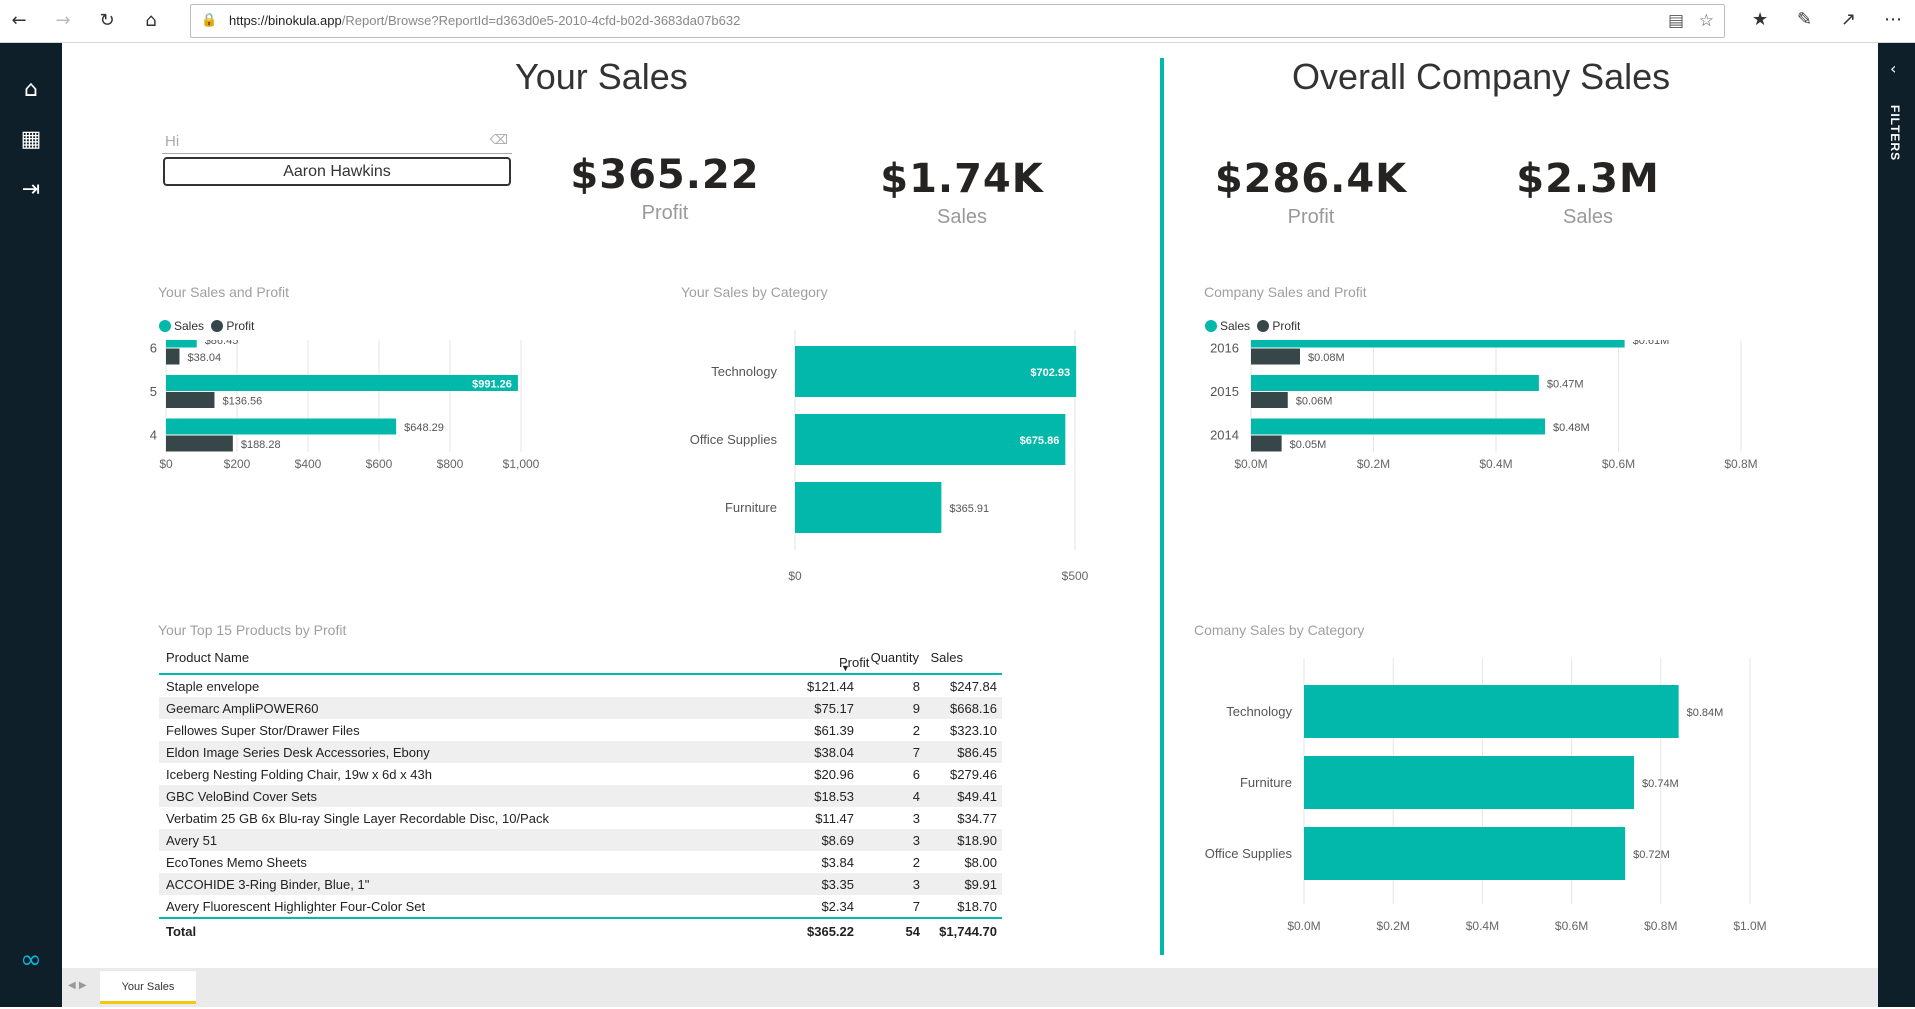 Image resolution: width=1915 pixels, height=1009 pixels. Describe the element at coordinates (1651, 855) in the screenshot. I see `data-label: $0.72M` at that location.